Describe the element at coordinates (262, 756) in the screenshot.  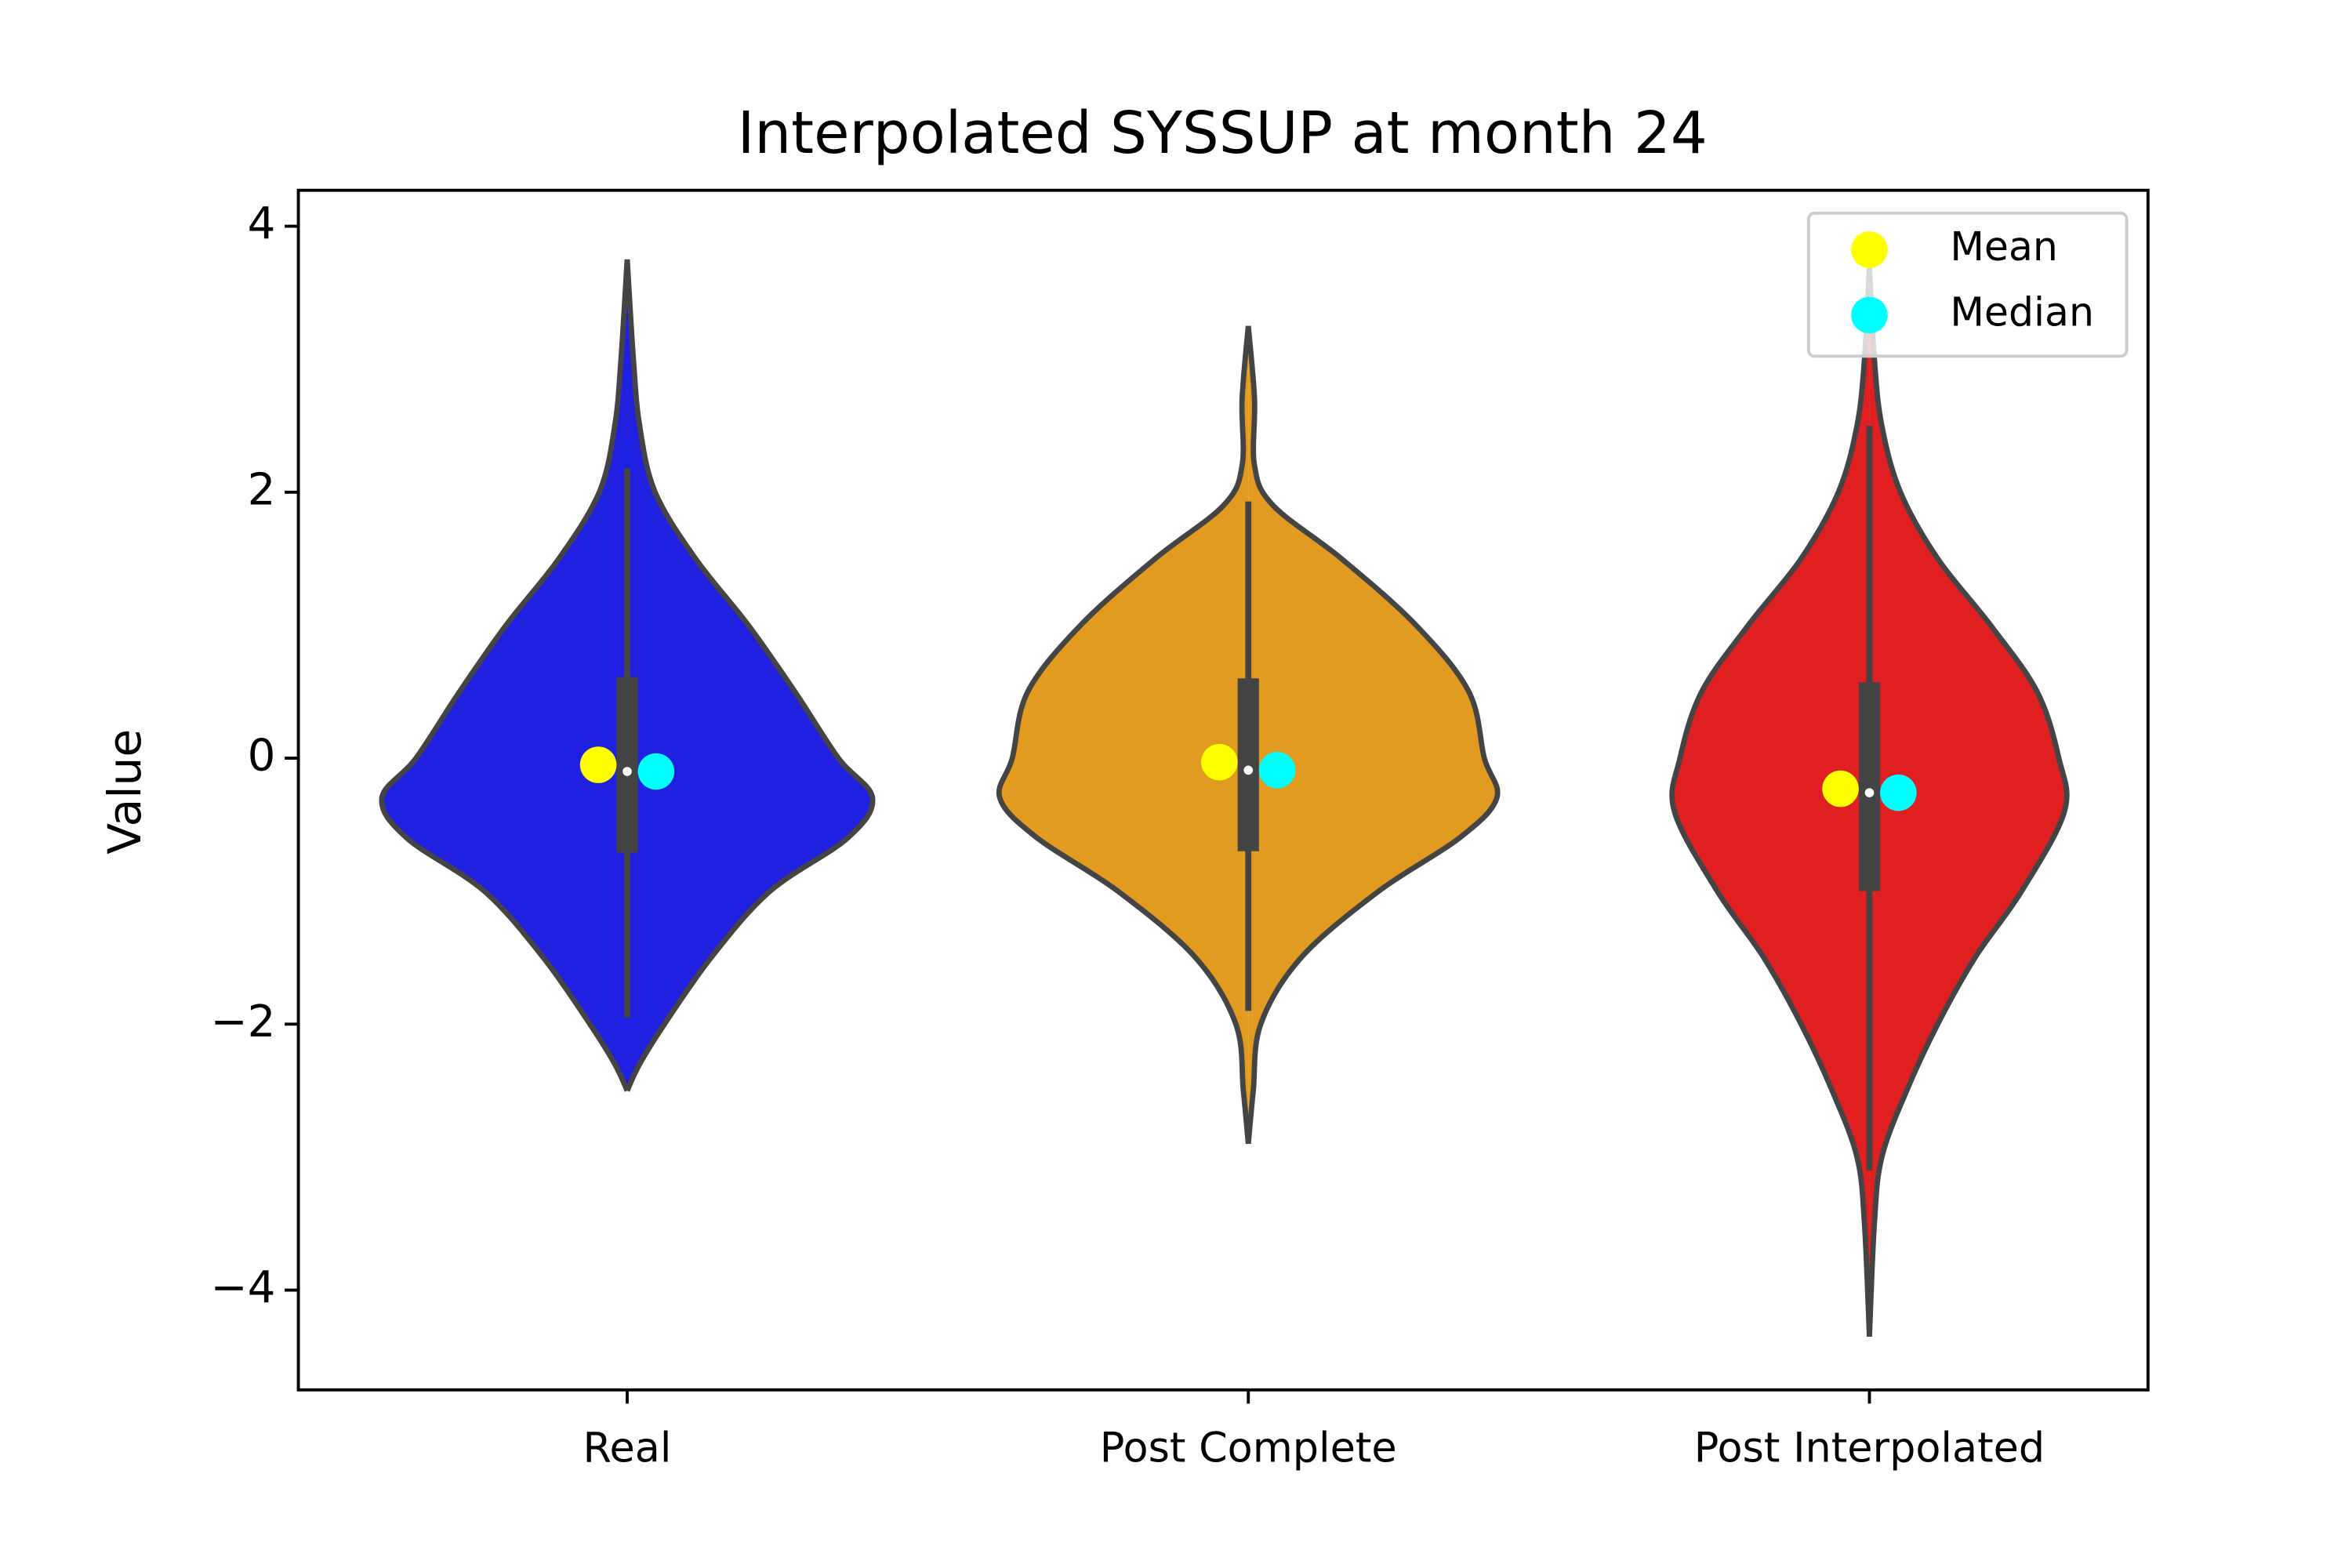
I see `y-tick-label: 0` at that location.